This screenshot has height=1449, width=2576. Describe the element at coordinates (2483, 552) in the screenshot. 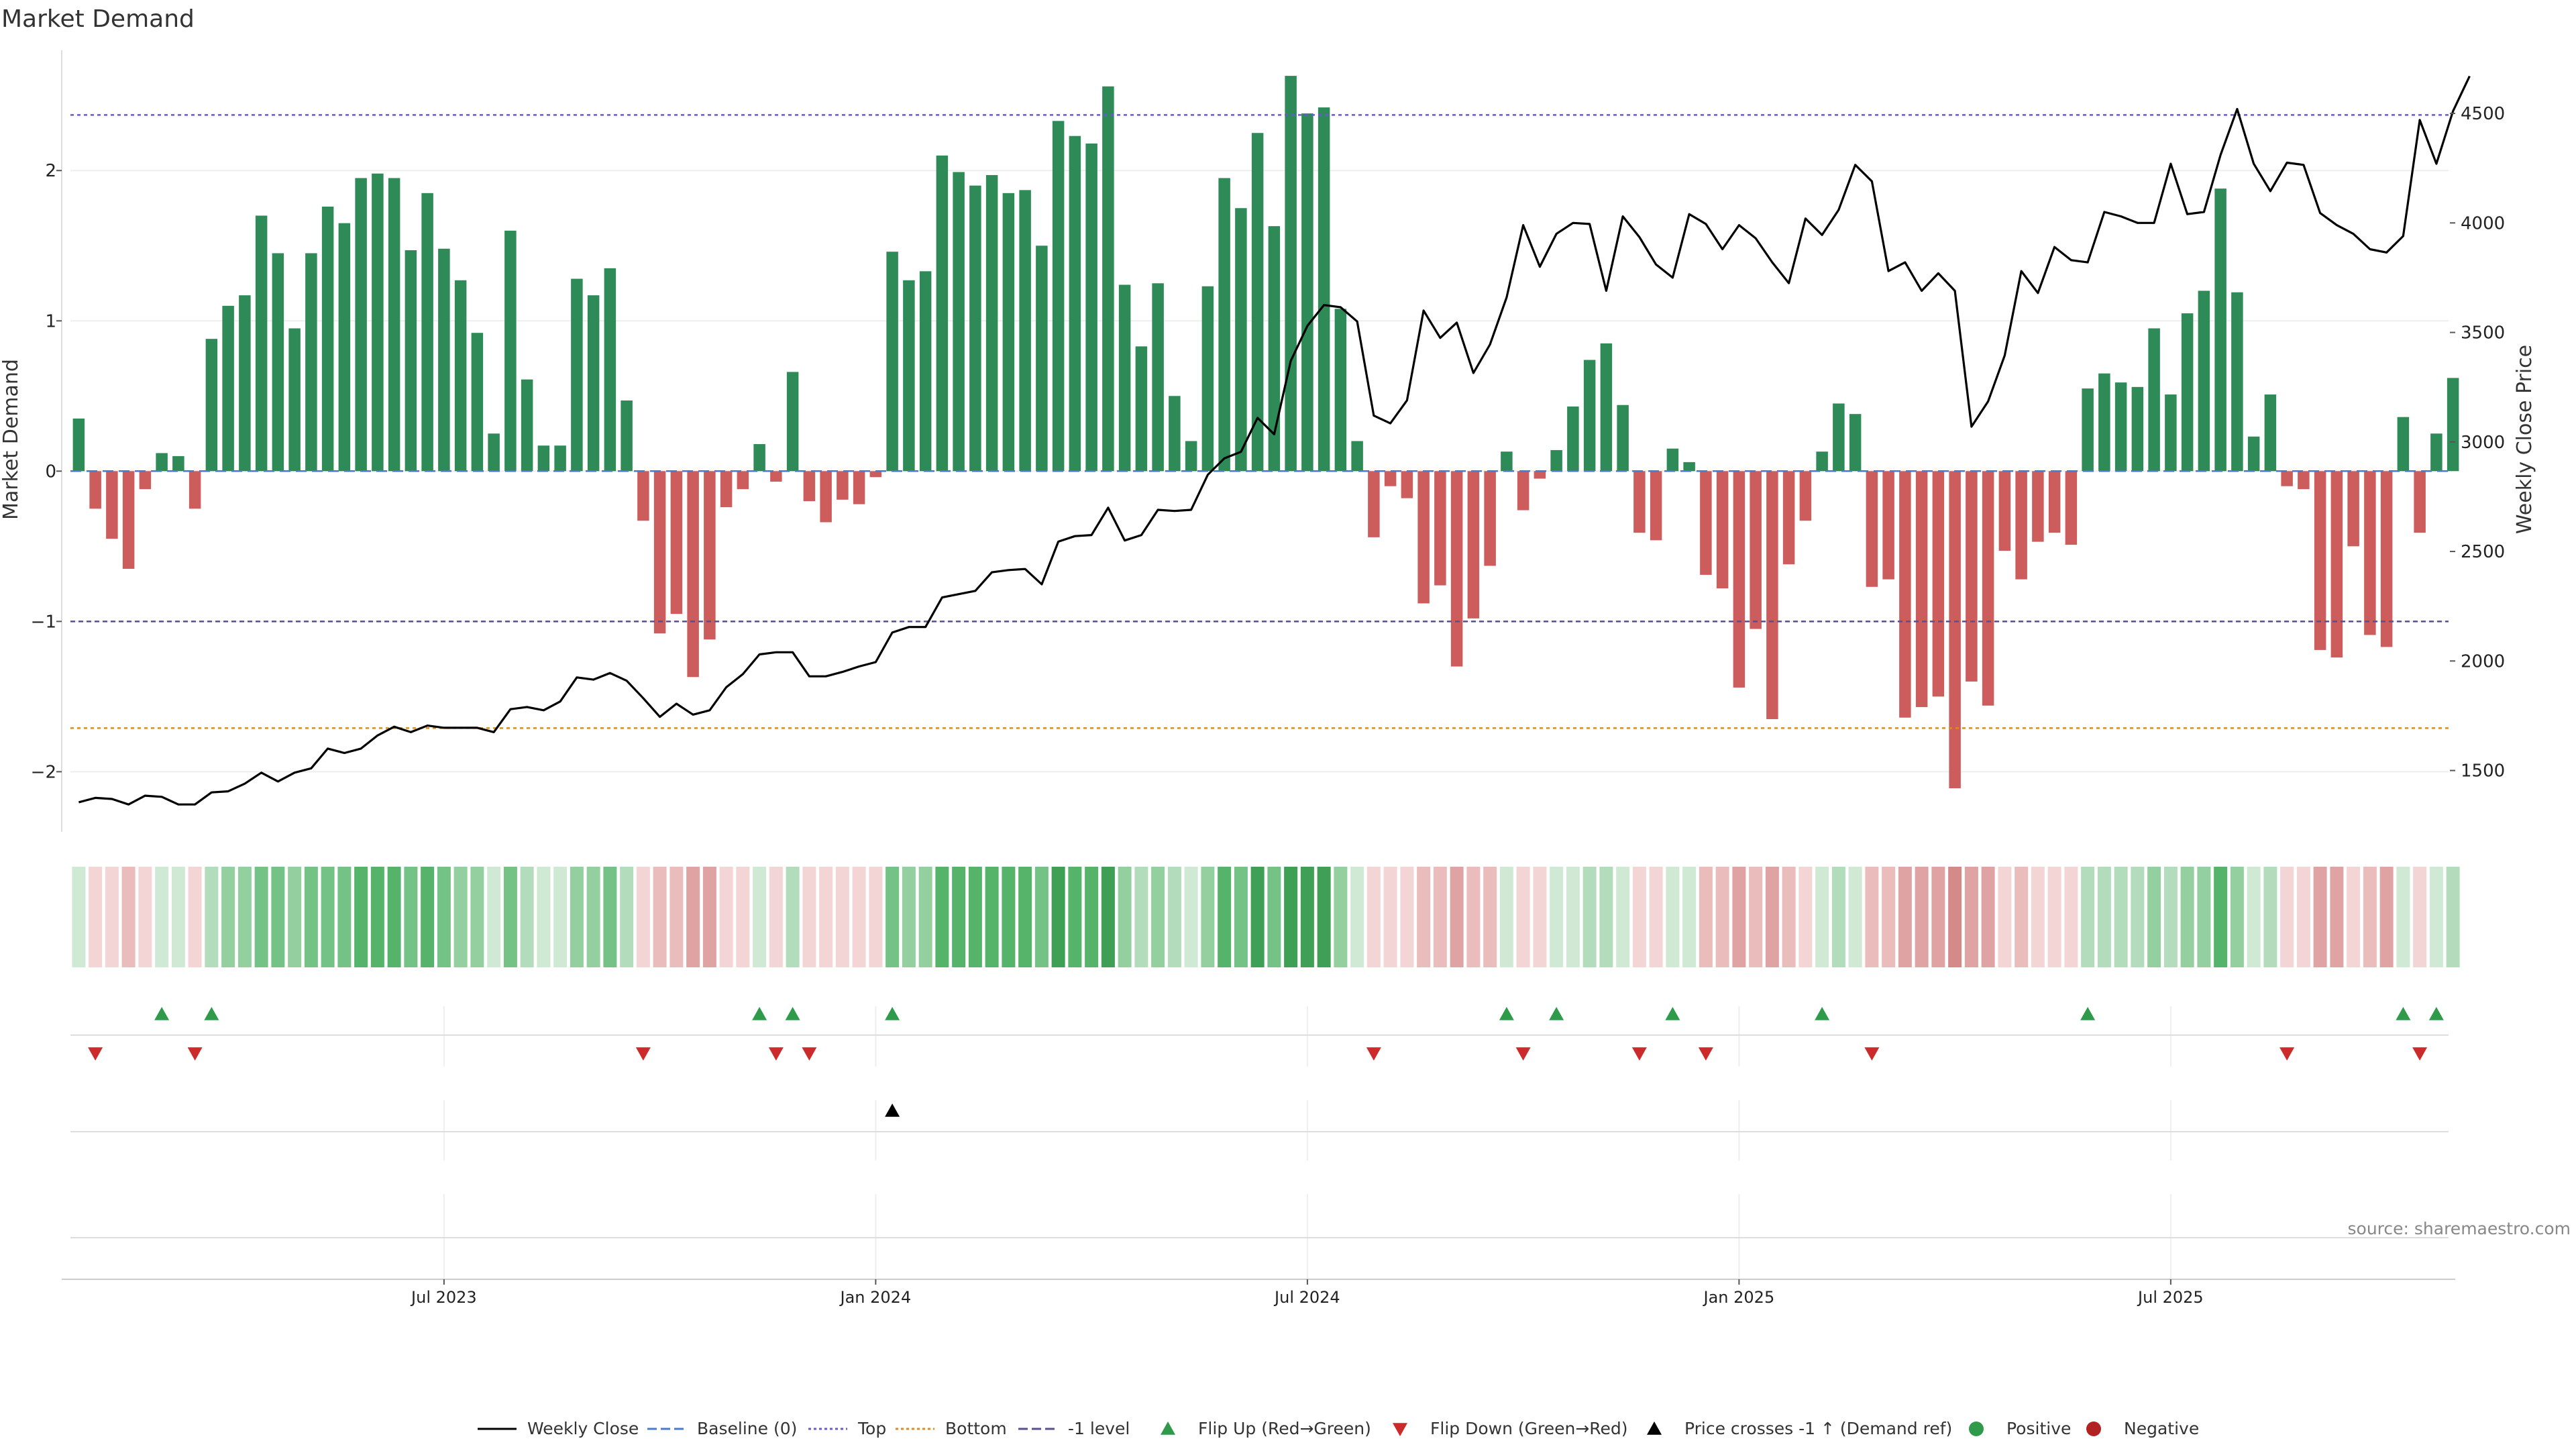

I see `right-tick-label: 2500` at that location.